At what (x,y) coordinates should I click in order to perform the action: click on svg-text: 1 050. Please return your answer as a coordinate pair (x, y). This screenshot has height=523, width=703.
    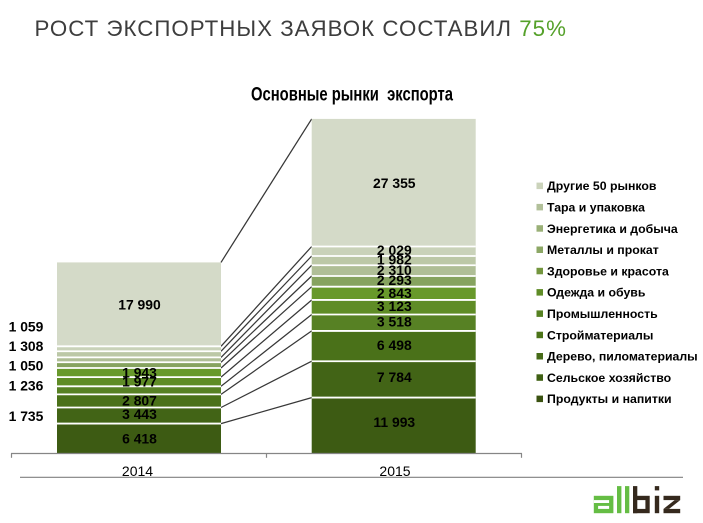
    Looking at the image, I should click on (26, 365).